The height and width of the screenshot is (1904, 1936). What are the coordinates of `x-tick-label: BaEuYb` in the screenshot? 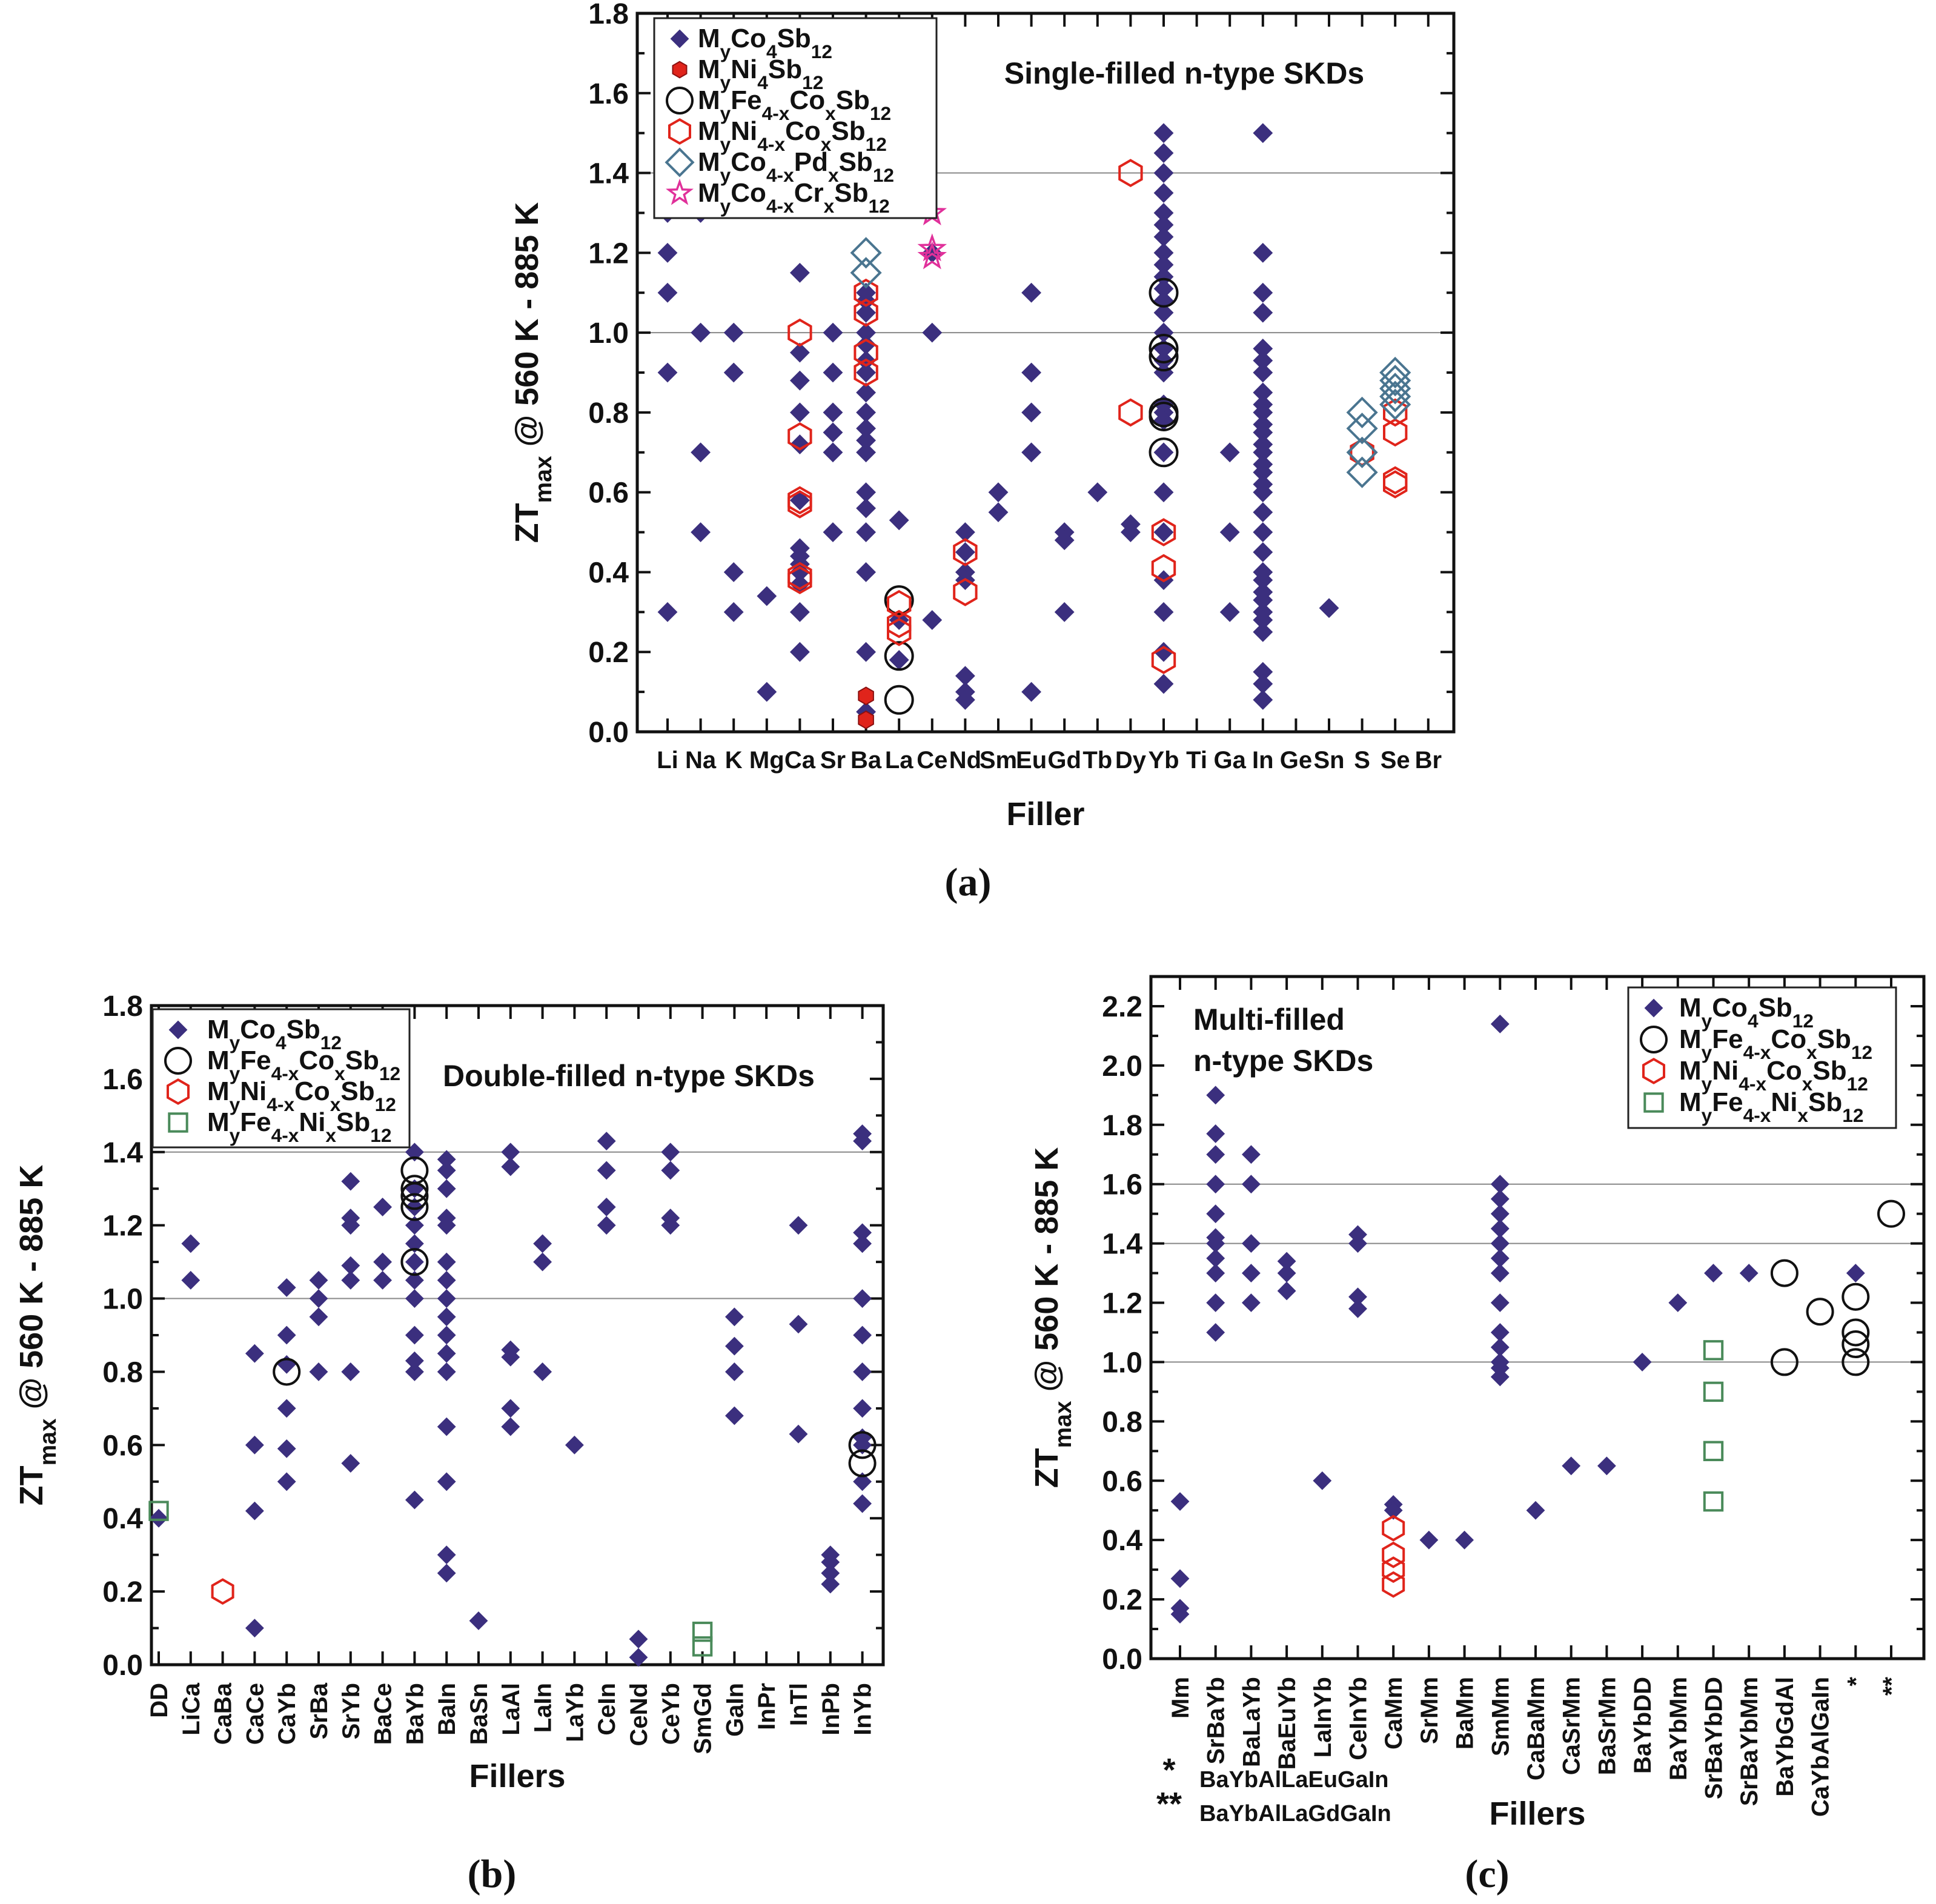 It's located at (1287, 1723).